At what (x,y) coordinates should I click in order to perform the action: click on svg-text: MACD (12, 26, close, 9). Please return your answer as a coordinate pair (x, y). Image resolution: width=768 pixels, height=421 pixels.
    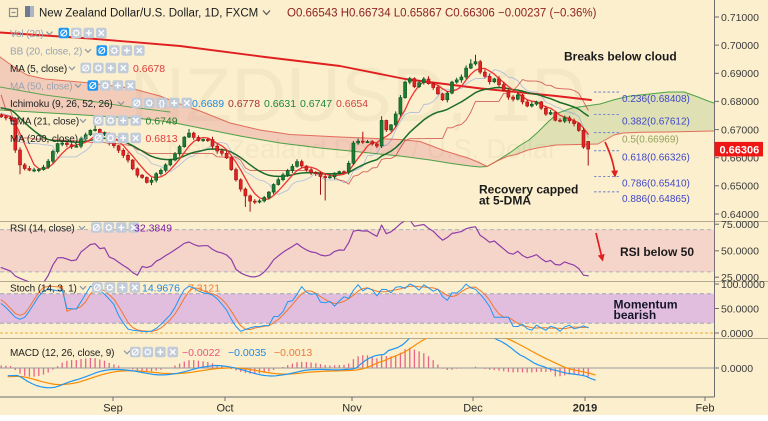
    Looking at the image, I should click on (62, 353).